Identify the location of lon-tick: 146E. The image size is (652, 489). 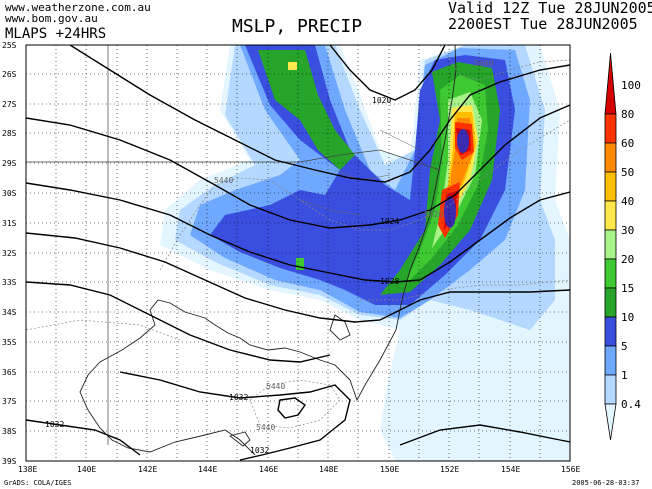
(268, 469).